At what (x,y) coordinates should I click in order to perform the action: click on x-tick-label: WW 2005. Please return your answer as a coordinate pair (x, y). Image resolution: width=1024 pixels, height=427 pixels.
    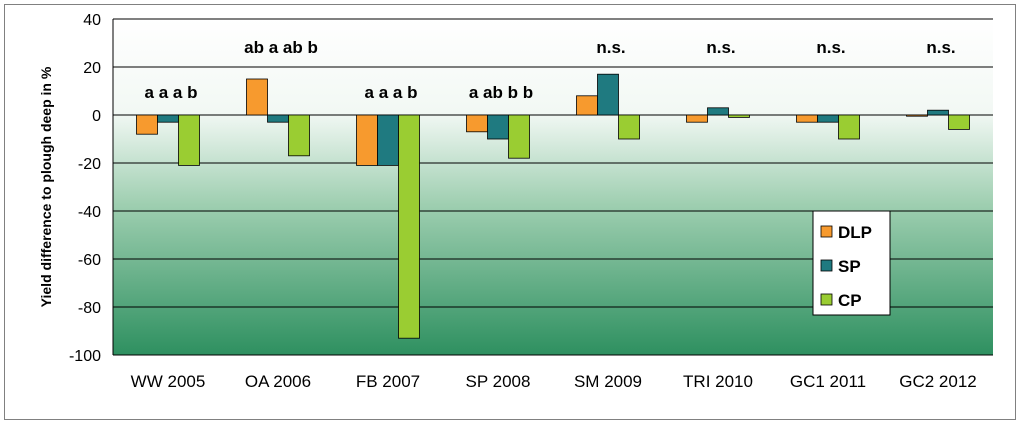
    Looking at the image, I should click on (168, 381).